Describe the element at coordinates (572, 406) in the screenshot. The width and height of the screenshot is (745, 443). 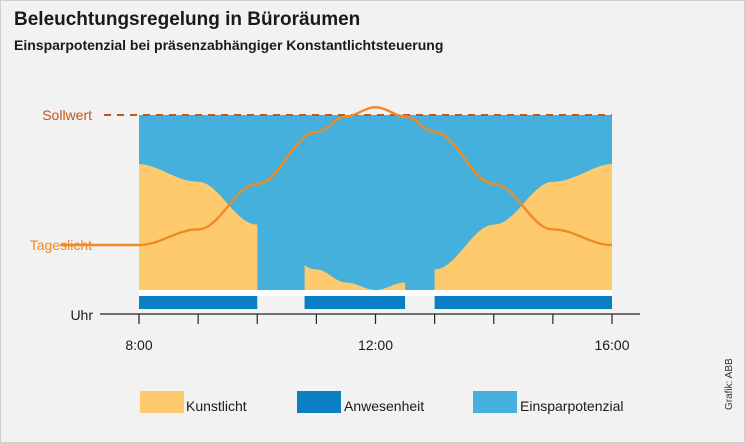
I see `legend-label-einsparpotenzial: Einsparpotenzial` at that location.